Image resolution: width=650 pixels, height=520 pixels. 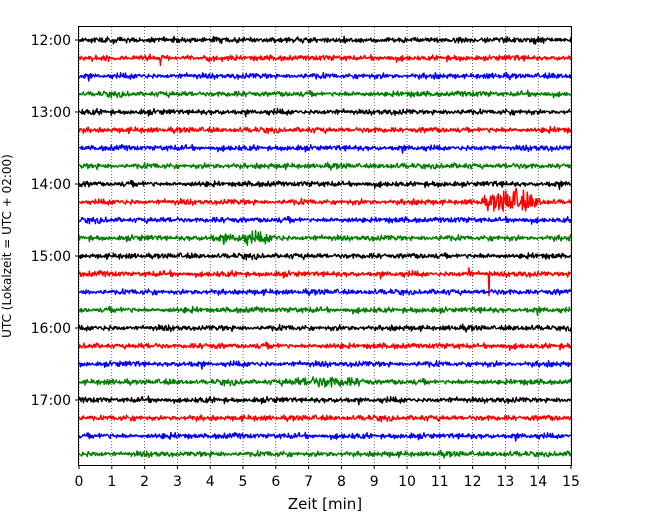 I want to click on x-tick-label: 8, so click(x=341, y=482).